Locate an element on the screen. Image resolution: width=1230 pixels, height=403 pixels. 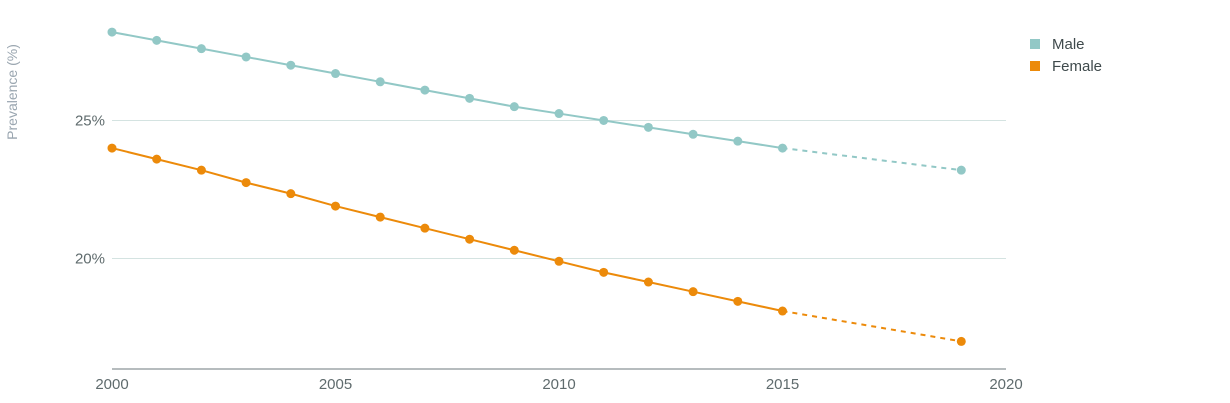
legend-label: Male is located at coordinates (1068, 44).